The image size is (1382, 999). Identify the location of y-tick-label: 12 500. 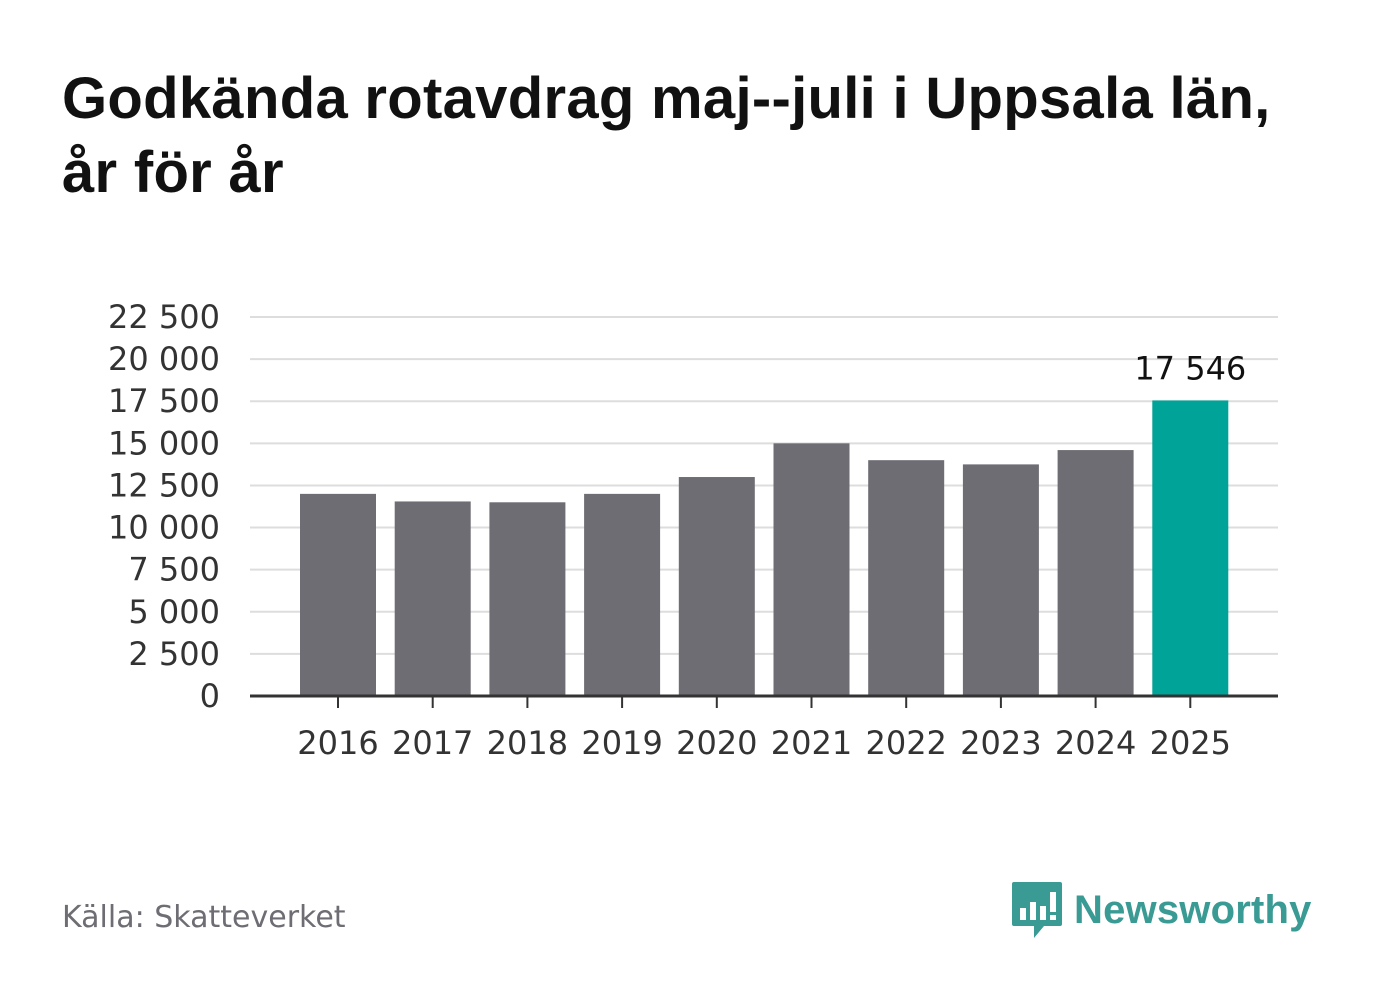
(164, 485).